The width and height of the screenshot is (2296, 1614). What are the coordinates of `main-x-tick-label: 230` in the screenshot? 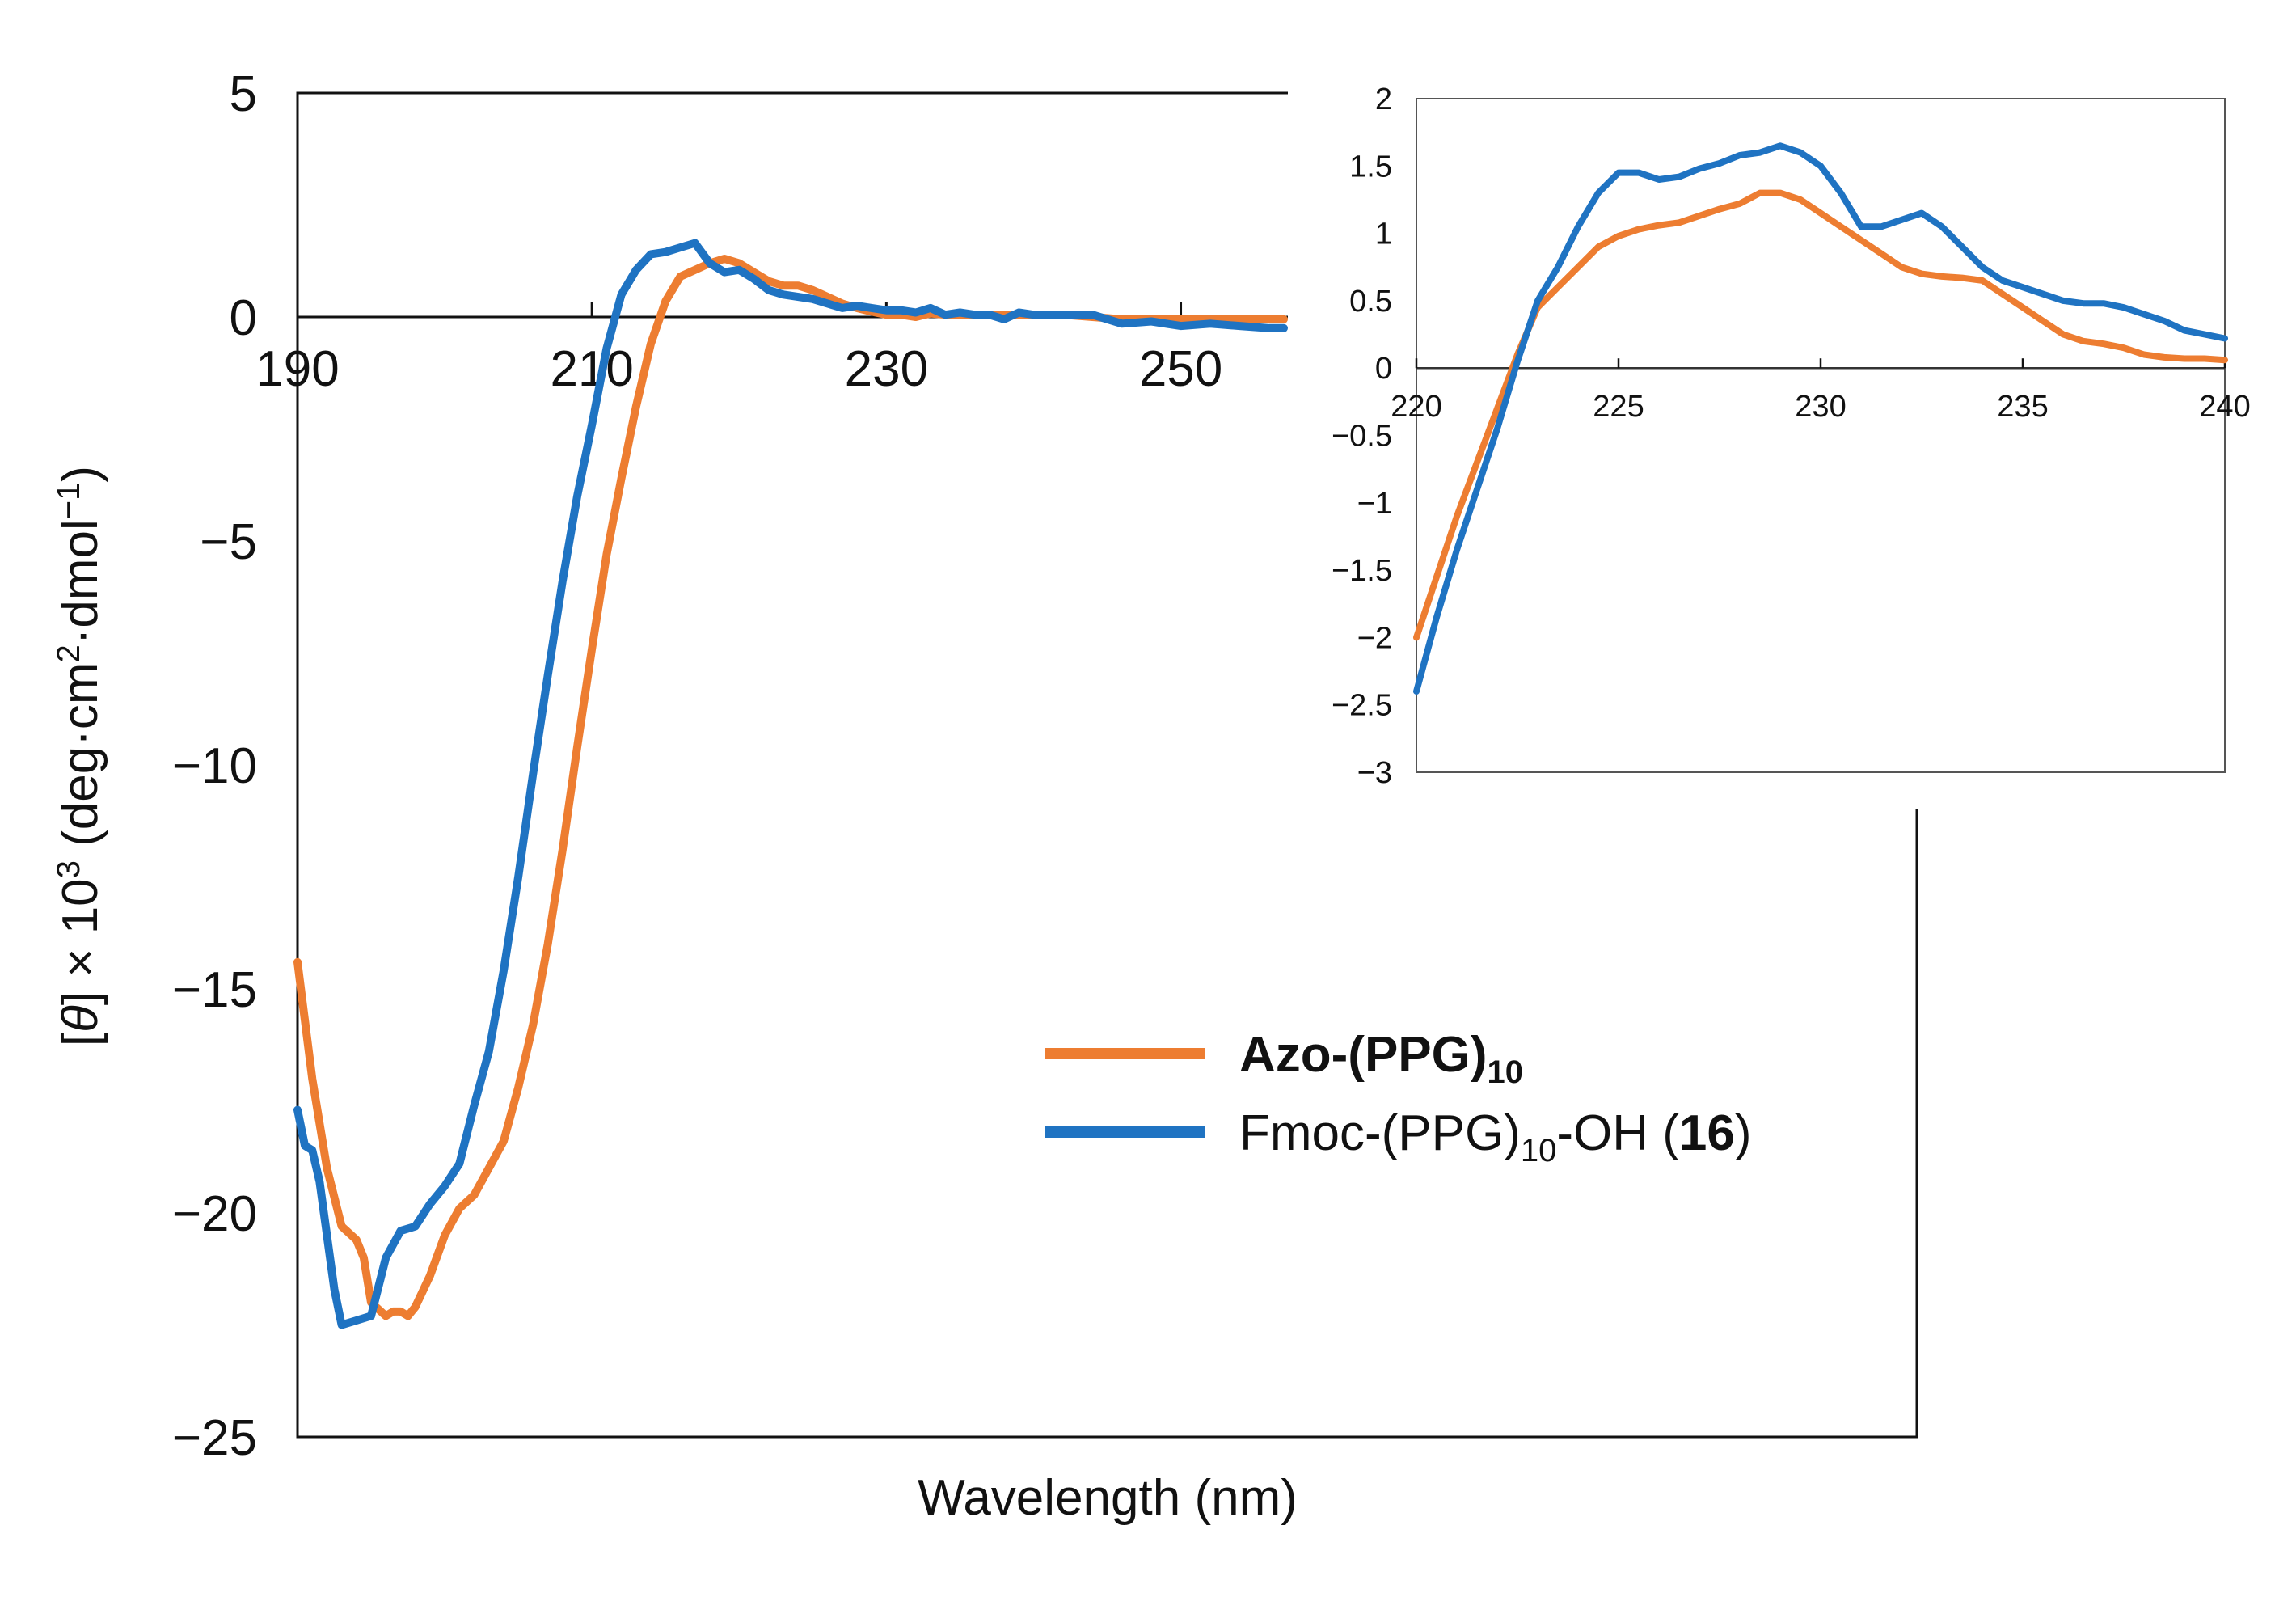 It's located at (887, 369).